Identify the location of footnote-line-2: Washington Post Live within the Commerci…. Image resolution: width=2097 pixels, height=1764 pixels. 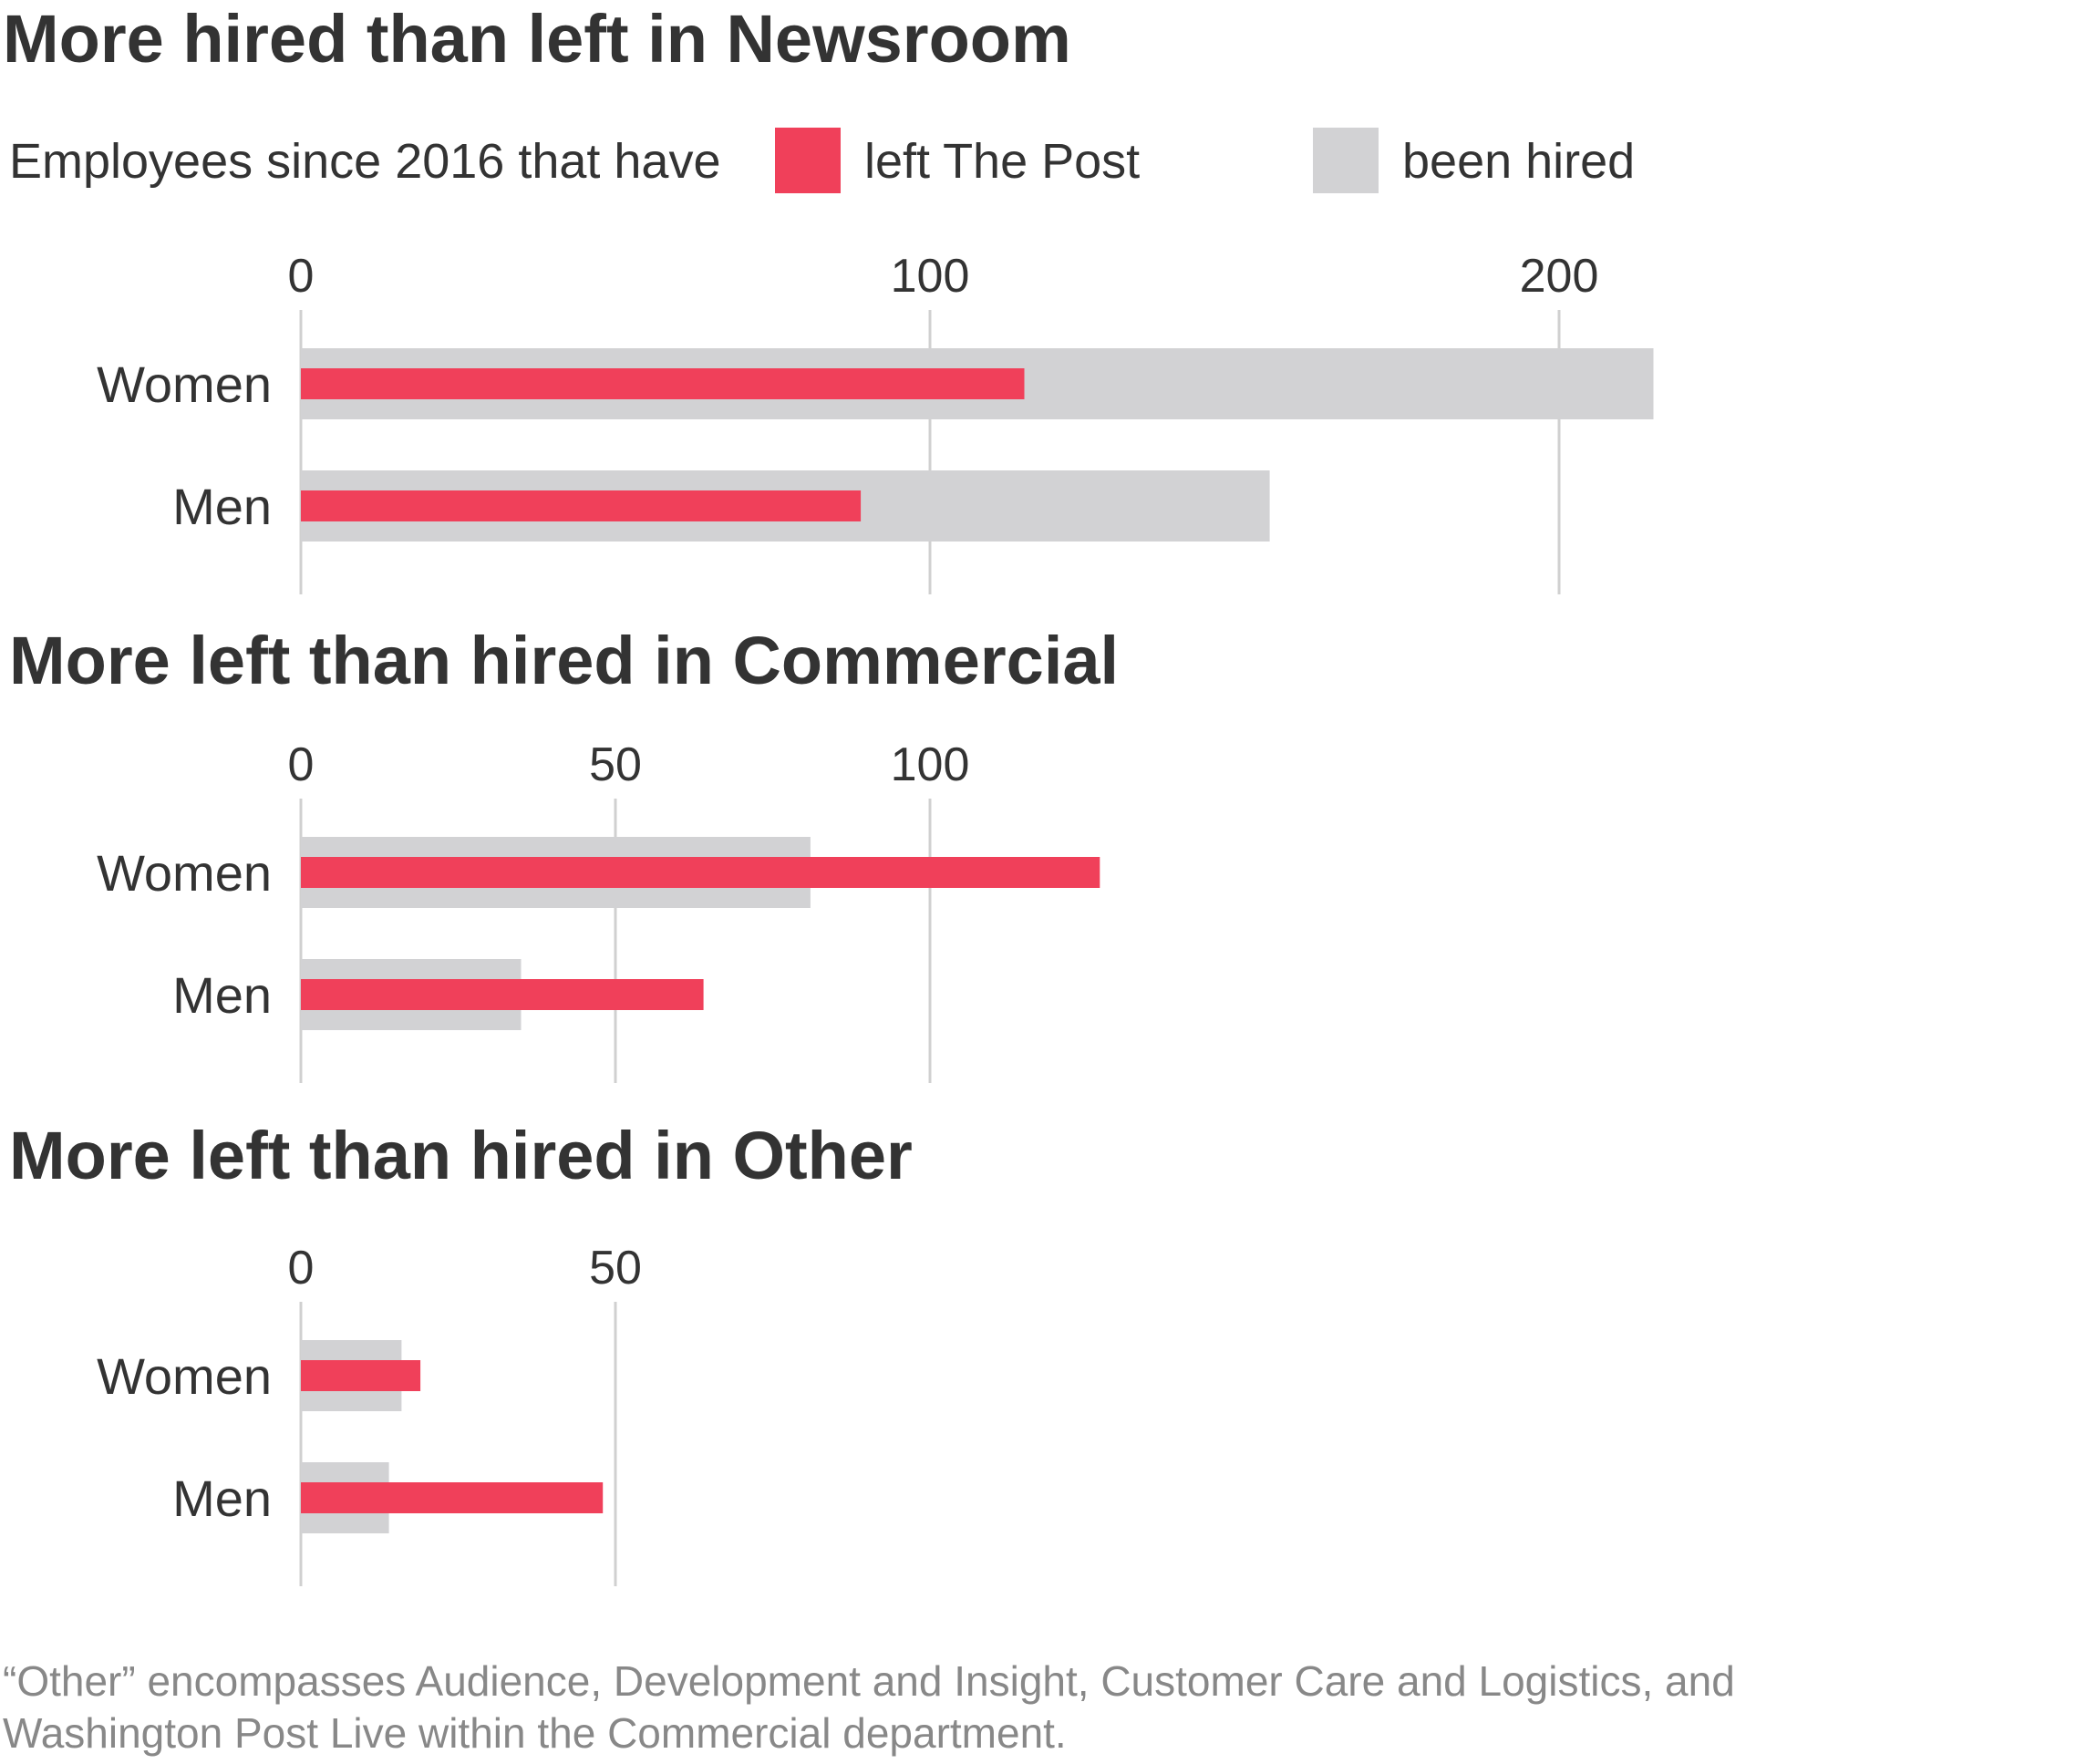
(535, 1733).